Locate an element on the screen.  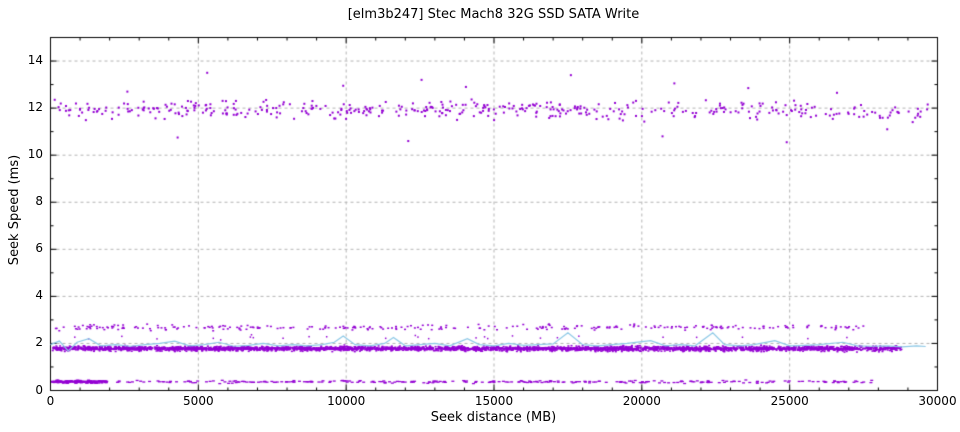
x-axis-label: Seek distance (MB) is located at coordinates (493, 417).